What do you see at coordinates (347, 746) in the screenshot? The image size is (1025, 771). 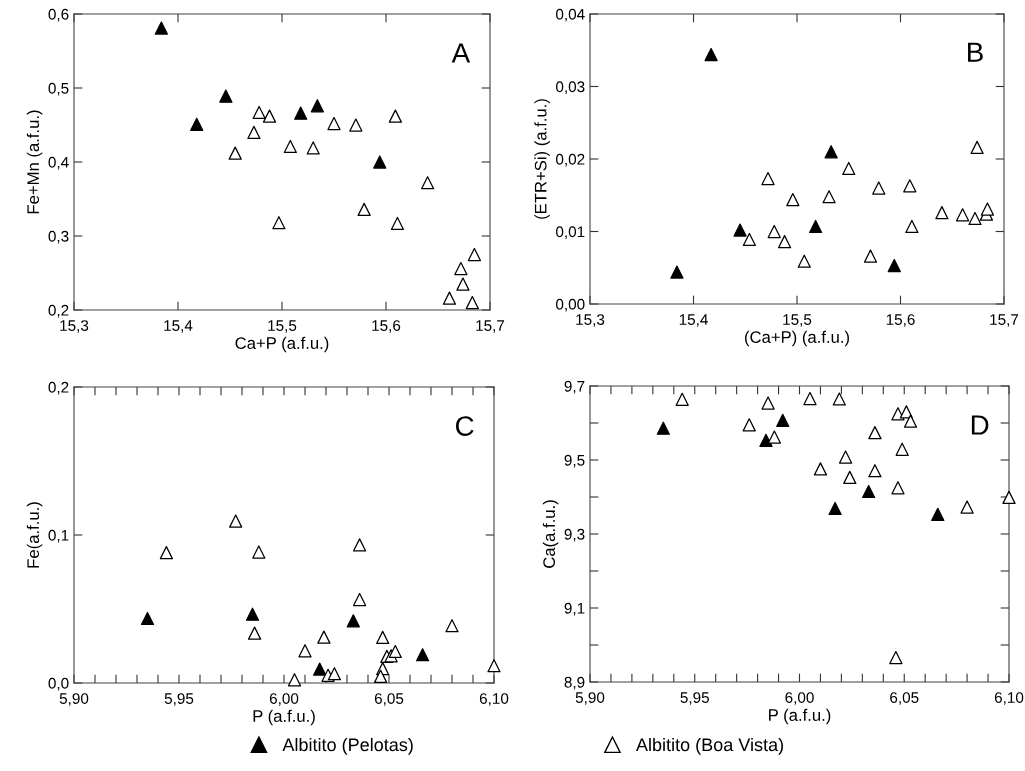 I see `legend-label: Albitito (Pelotas)` at bounding box center [347, 746].